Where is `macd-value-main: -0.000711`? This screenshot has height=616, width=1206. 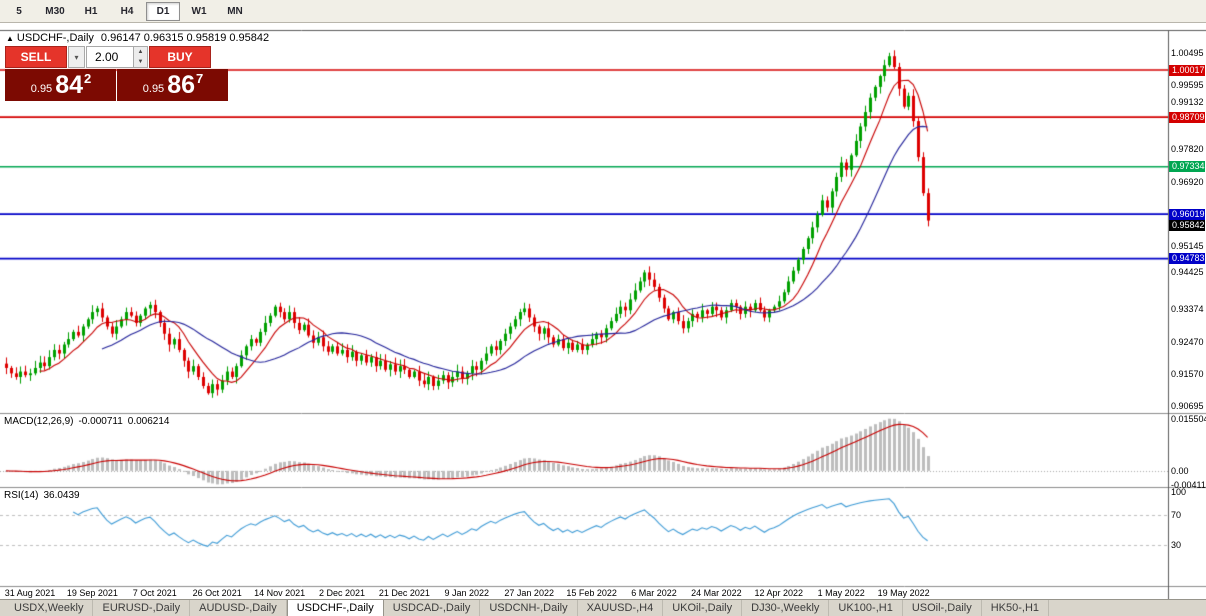 macd-value-main: -0.000711 is located at coordinates (100, 421).